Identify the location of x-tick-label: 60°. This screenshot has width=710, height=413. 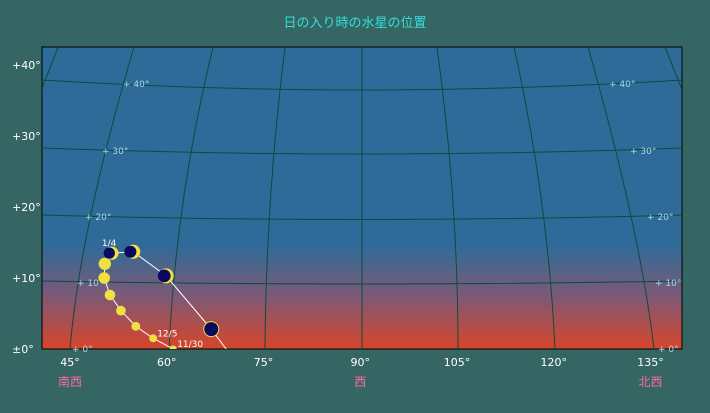
(167, 362).